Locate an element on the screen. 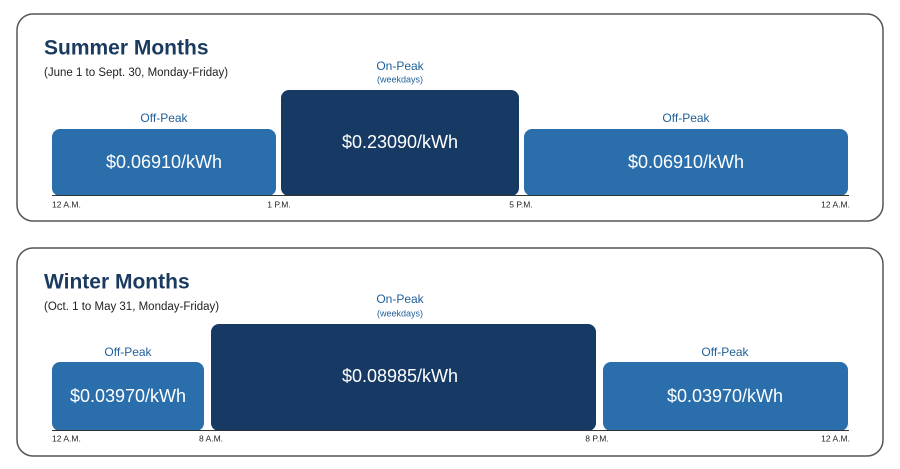 The image size is (900, 469). time-label: 8 P.M. is located at coordinates (596, 438).